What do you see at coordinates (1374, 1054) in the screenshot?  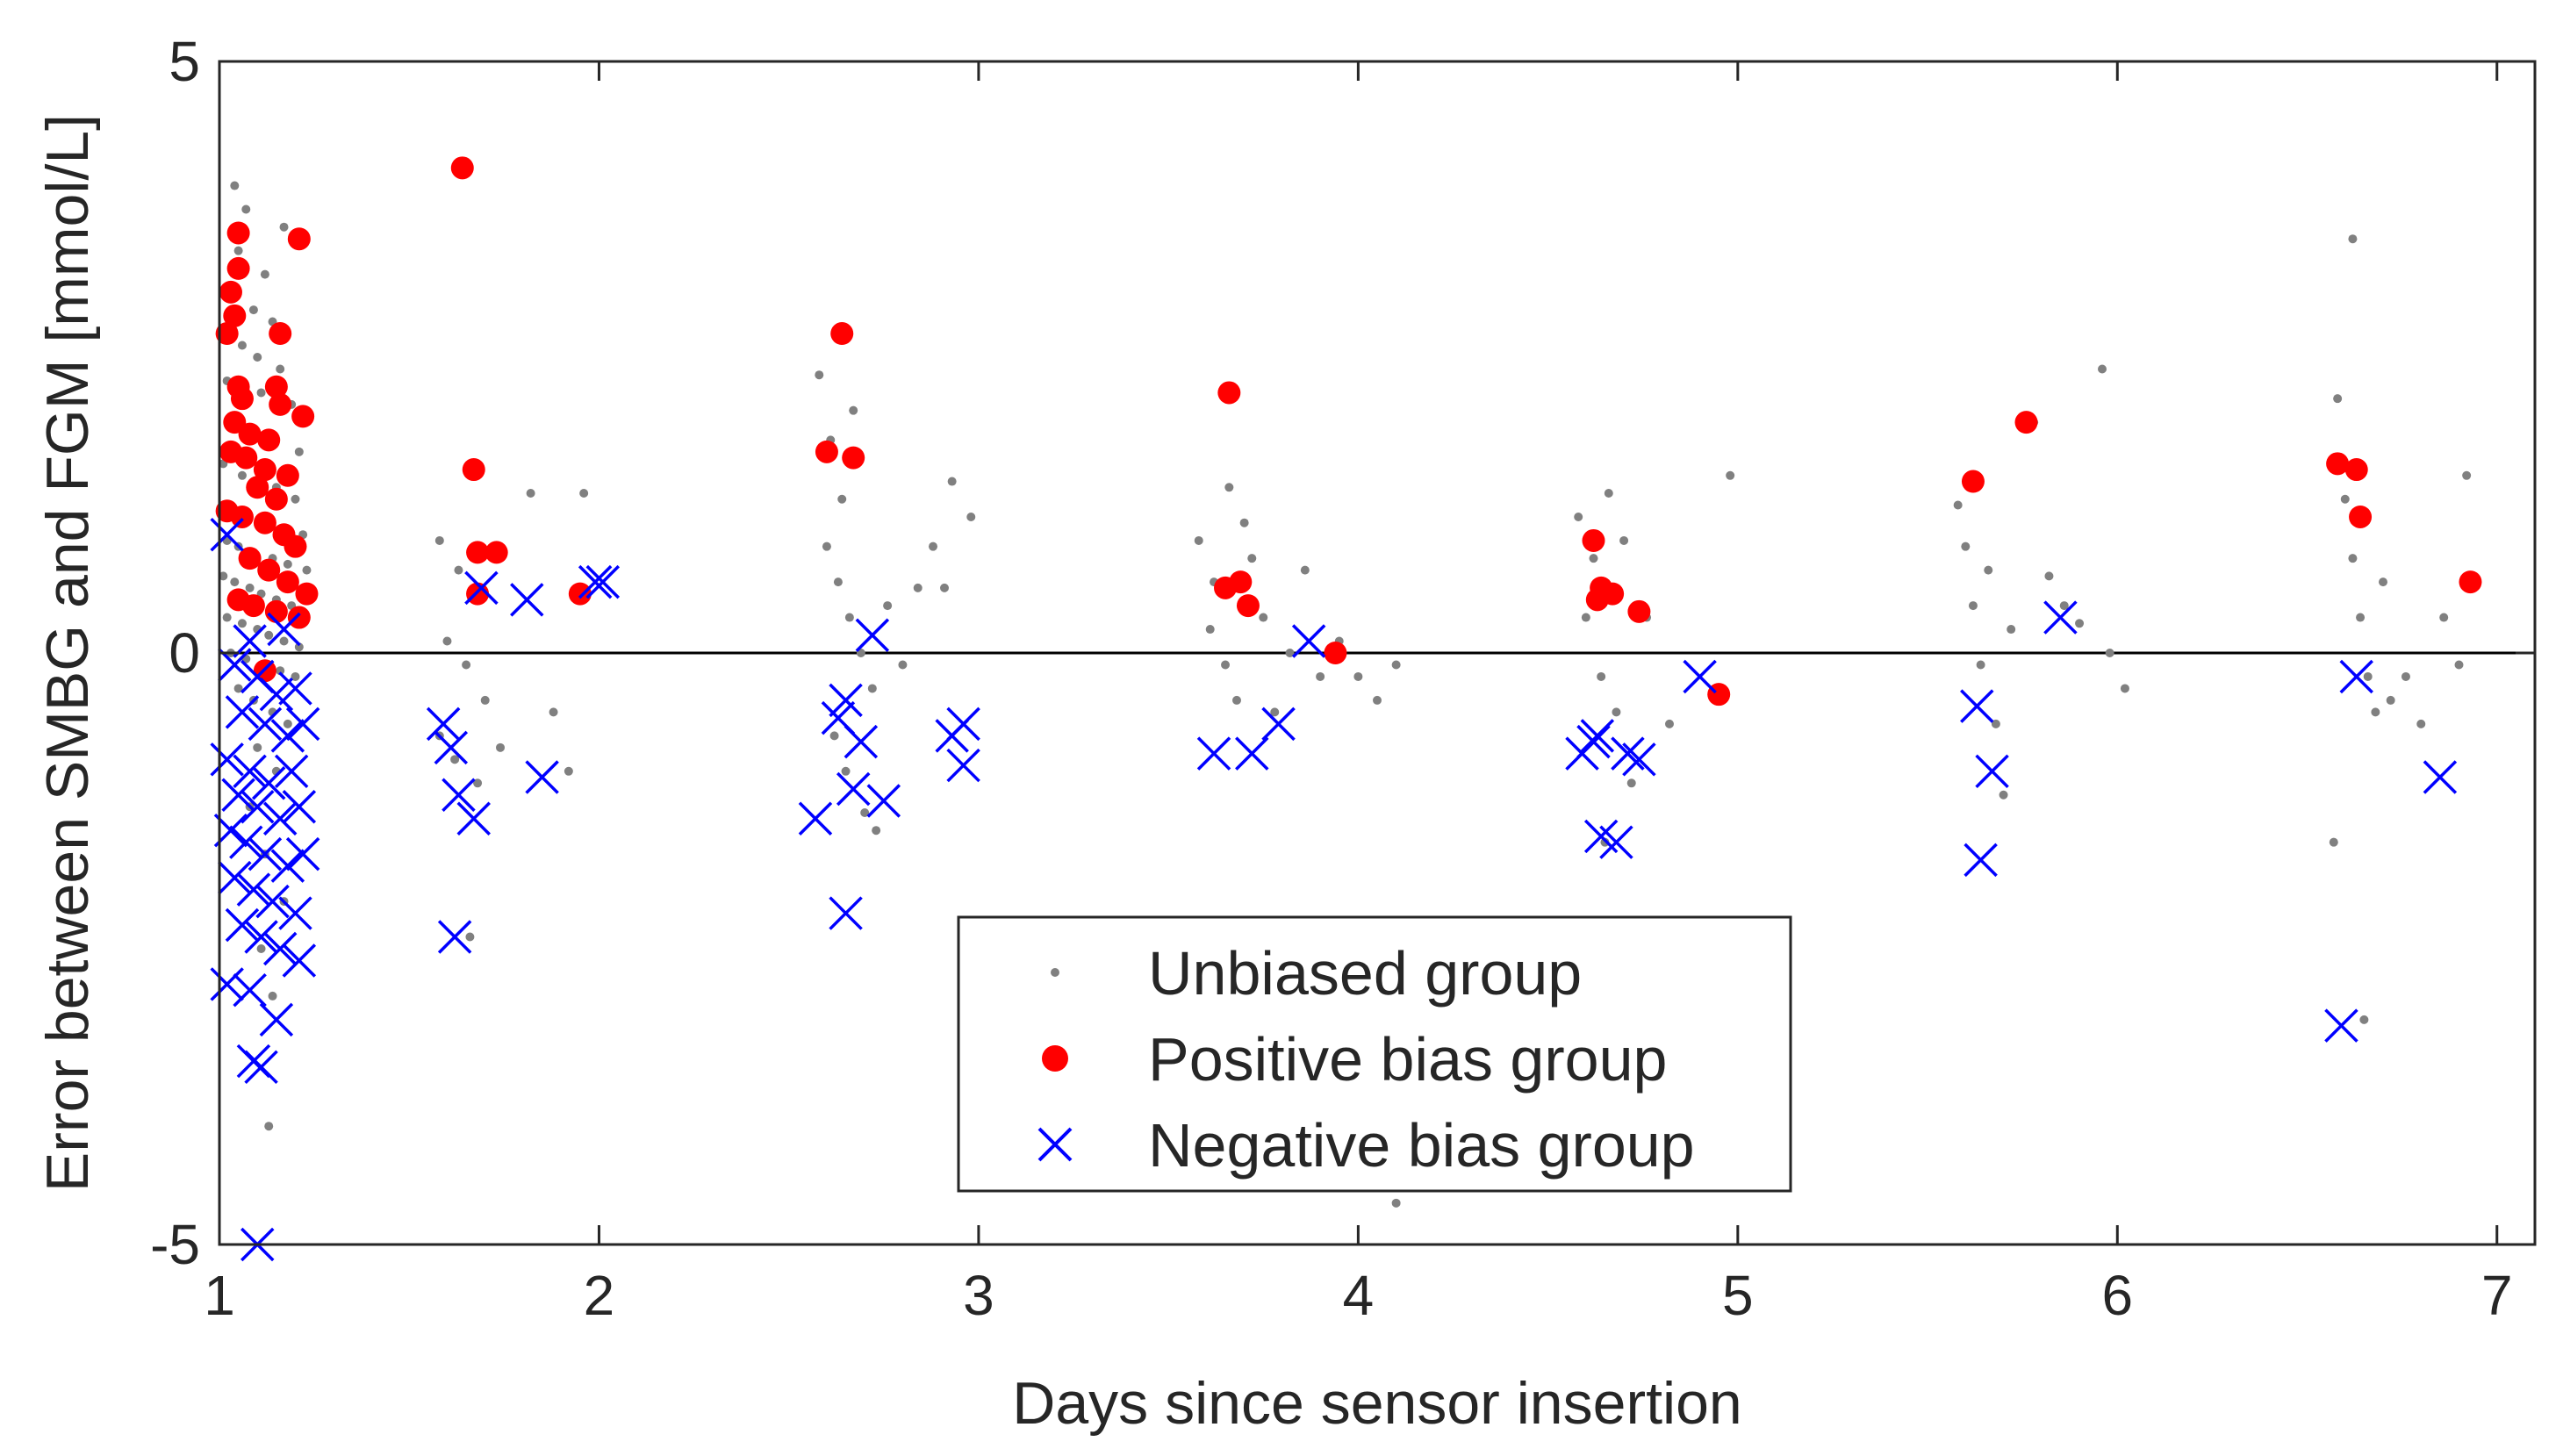 I see `legend-box` at bounding box center [1374, 1054].